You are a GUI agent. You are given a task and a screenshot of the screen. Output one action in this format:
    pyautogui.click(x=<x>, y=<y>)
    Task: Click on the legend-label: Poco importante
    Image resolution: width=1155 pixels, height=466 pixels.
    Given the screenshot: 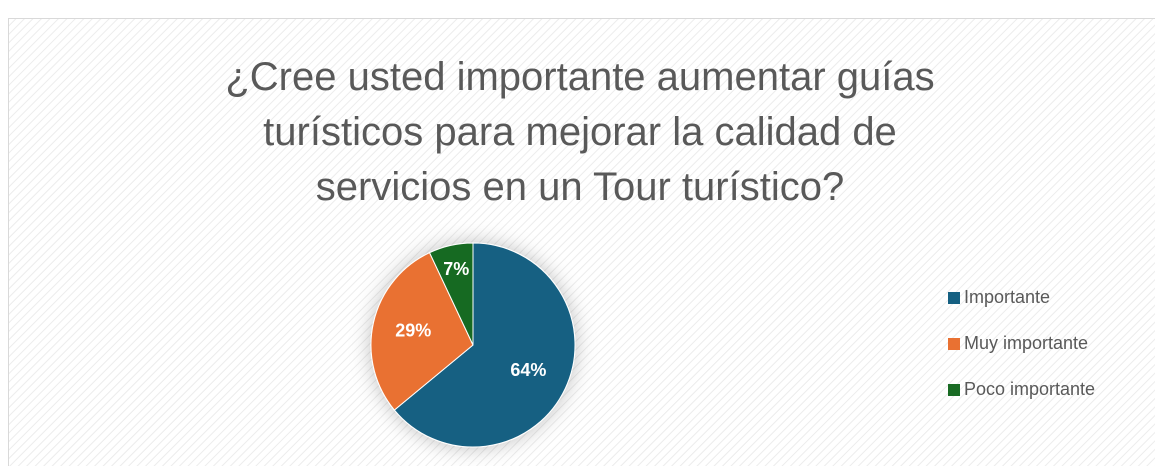 What is the action you would take?
    pyautogui.click(x=1029, y=389)
    